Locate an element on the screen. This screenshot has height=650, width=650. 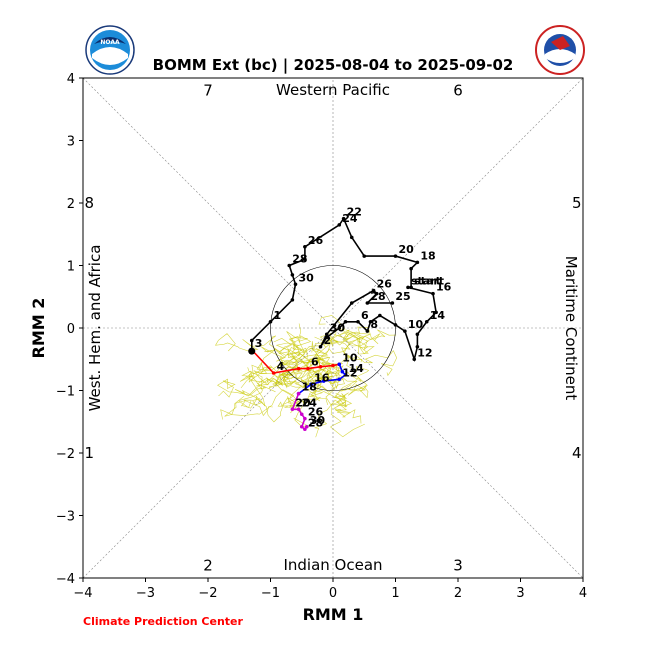
phase-number-label: 4 is located at coordinates (577, 453).